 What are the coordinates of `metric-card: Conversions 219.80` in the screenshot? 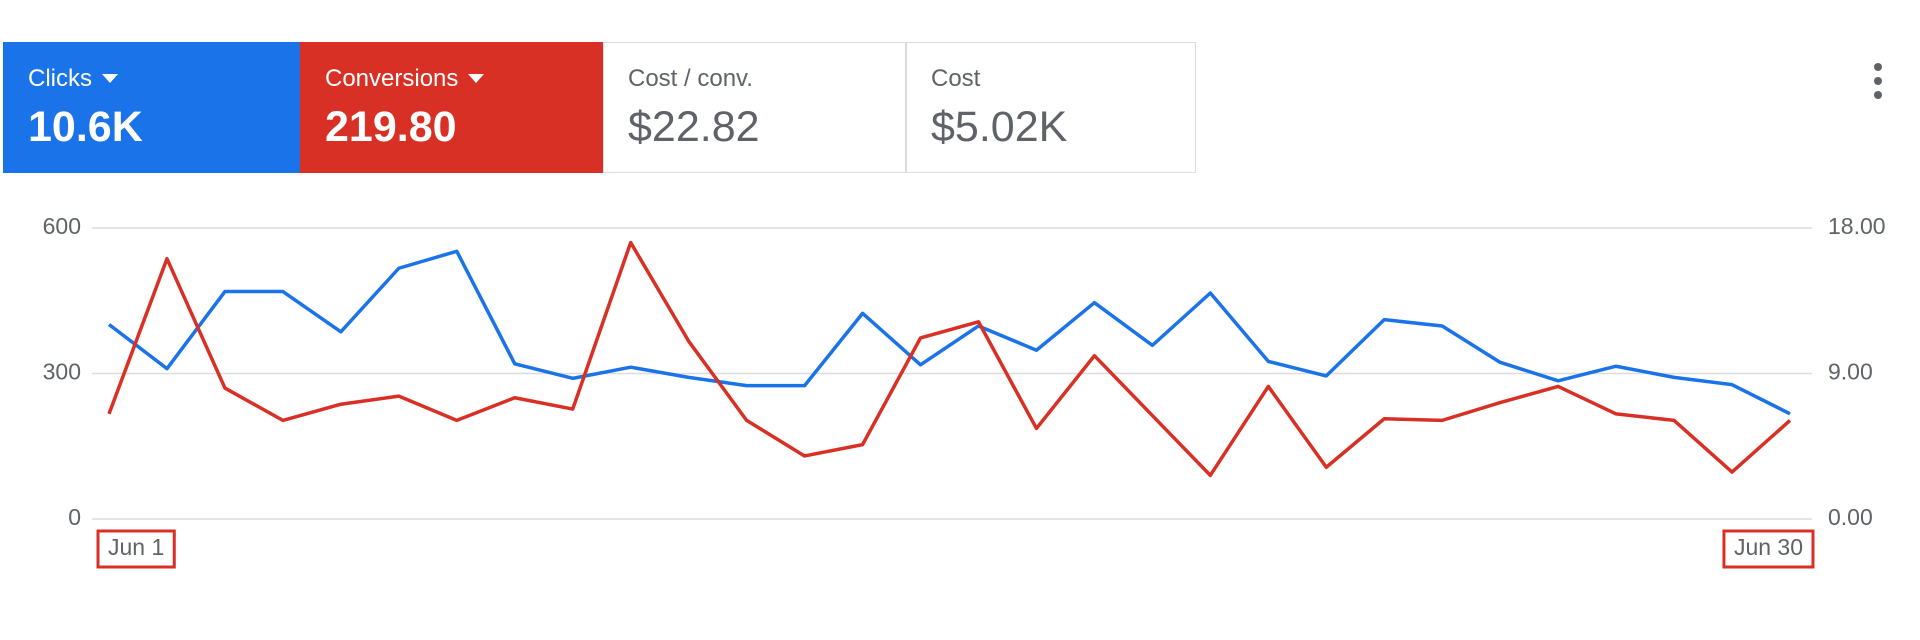 It's located at (451, 107).